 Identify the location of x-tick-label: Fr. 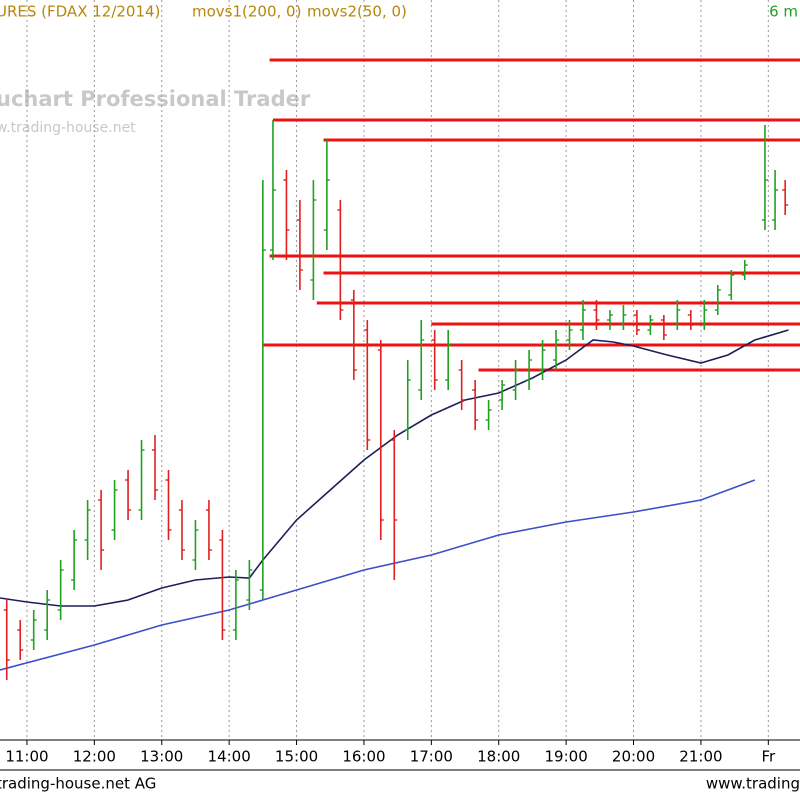
(768, 757).